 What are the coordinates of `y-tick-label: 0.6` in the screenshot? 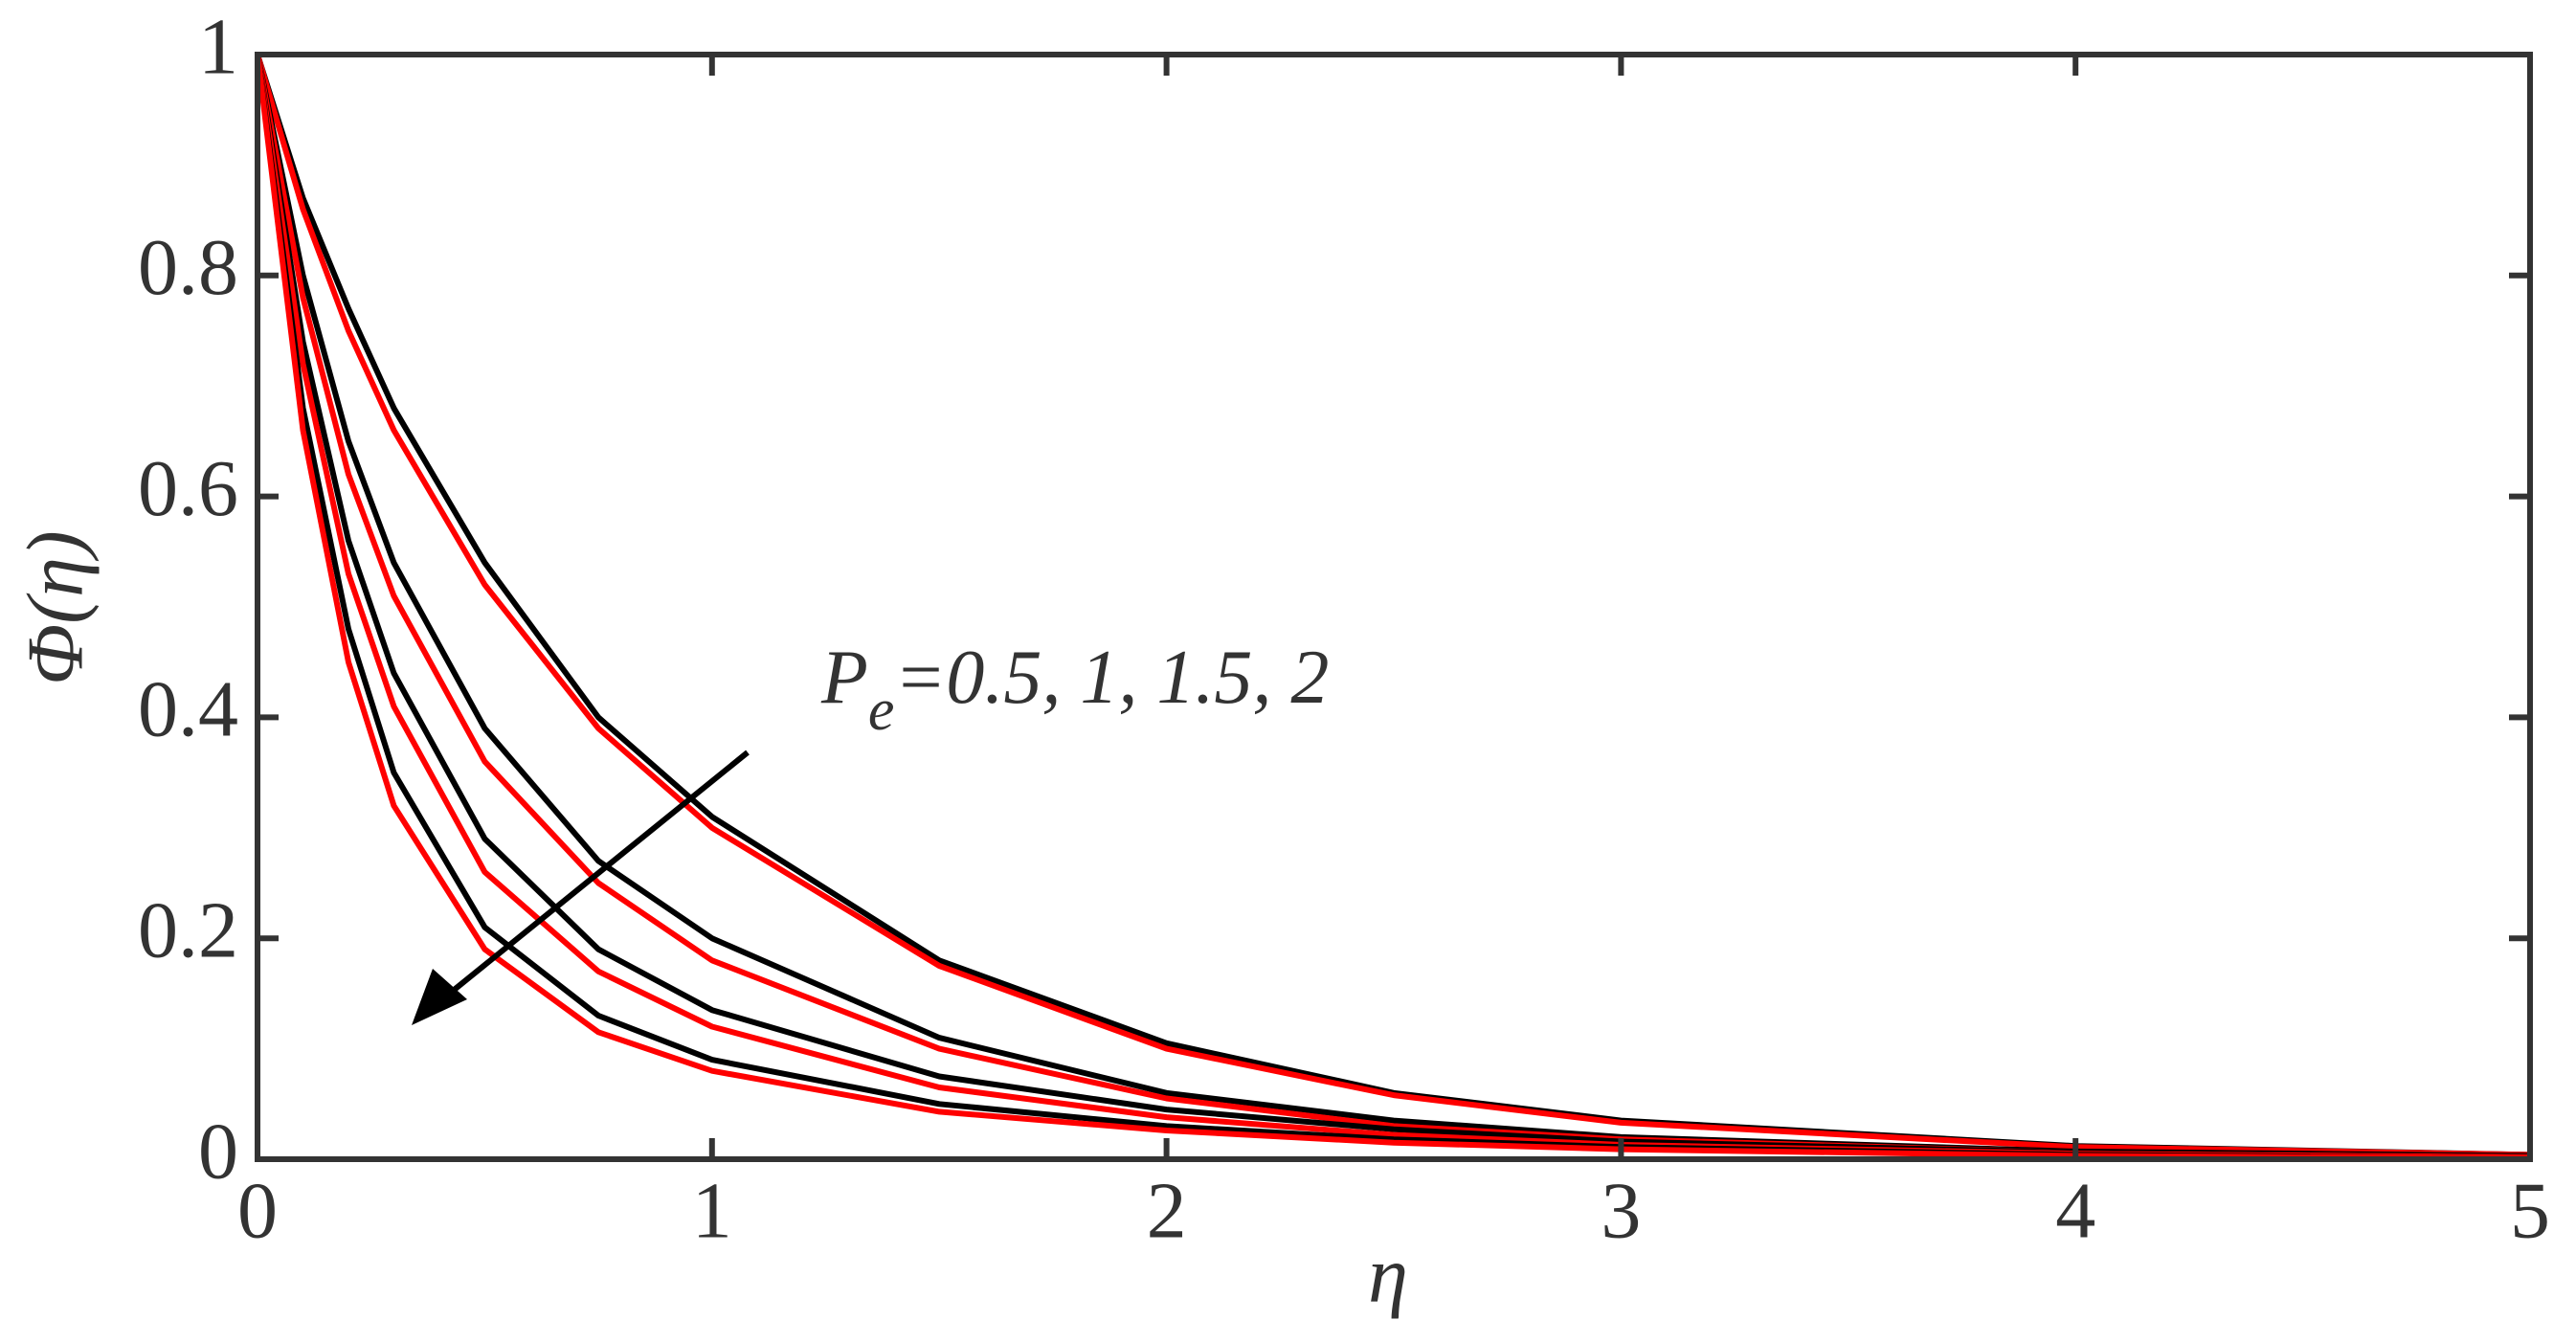 It's located at (188, 488).